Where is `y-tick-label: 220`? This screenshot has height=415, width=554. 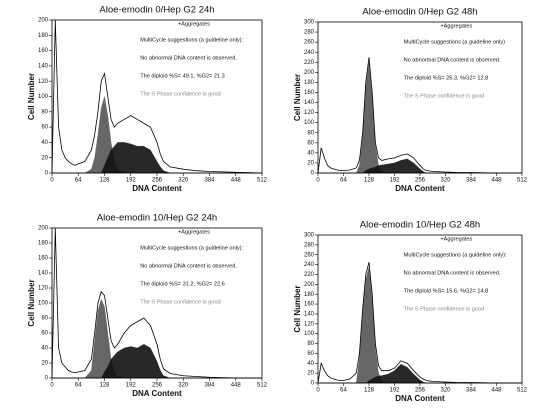 y-tick-label: 220 is located at coordinates (309, 63).